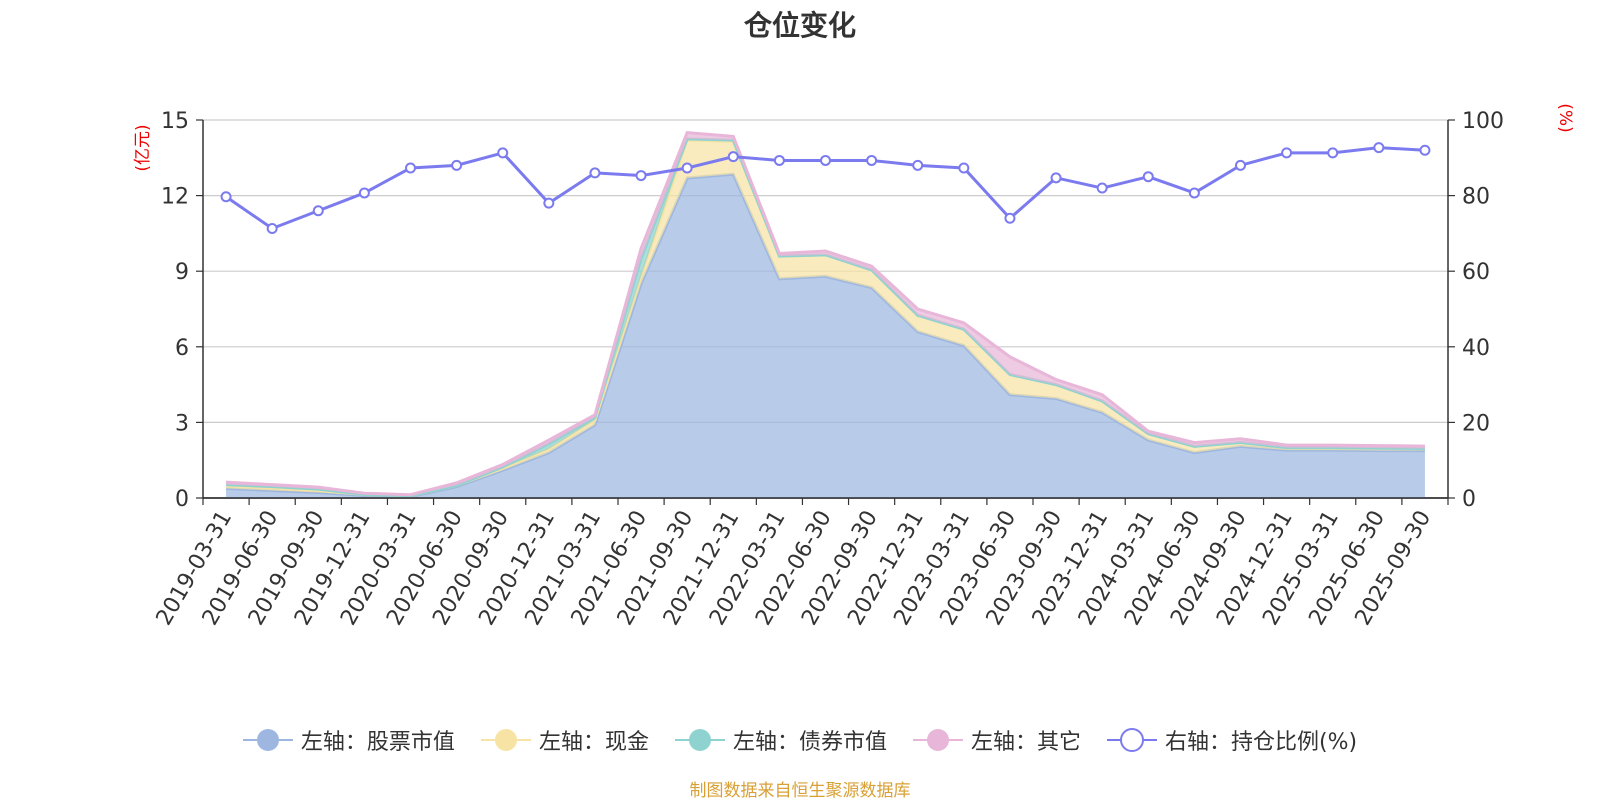 The height and width of the screenshot is (801, 1600). I want to click on left-tick-label: 9, so click(182, 272).